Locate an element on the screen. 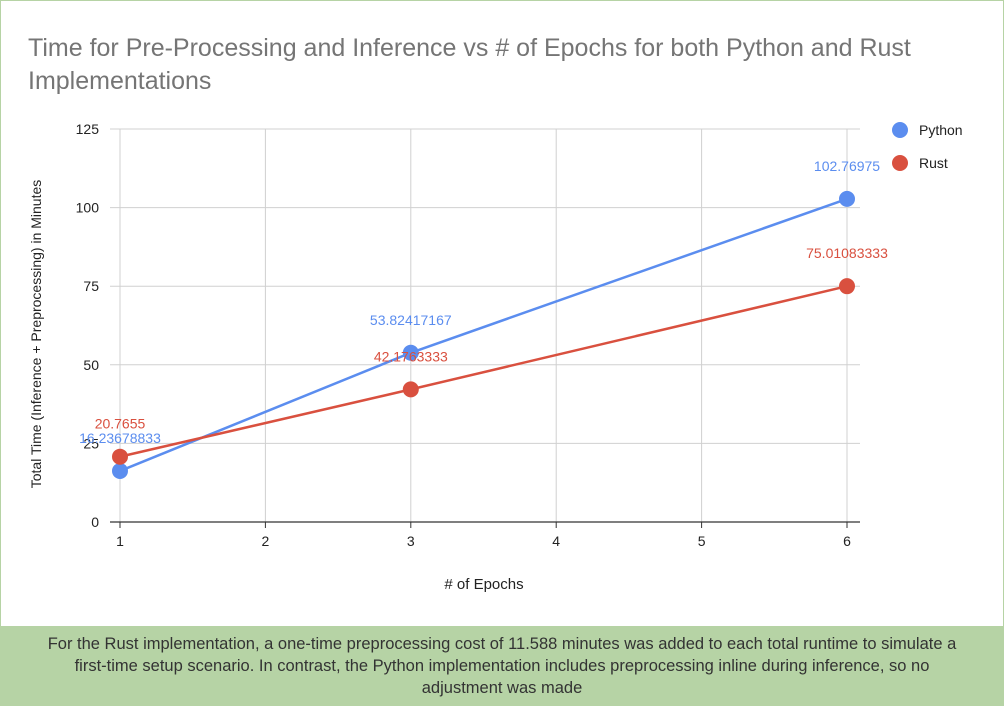 This screenshot has height=706, width=1004. x-tick-label: 4 is located at coordinates (556, 541).